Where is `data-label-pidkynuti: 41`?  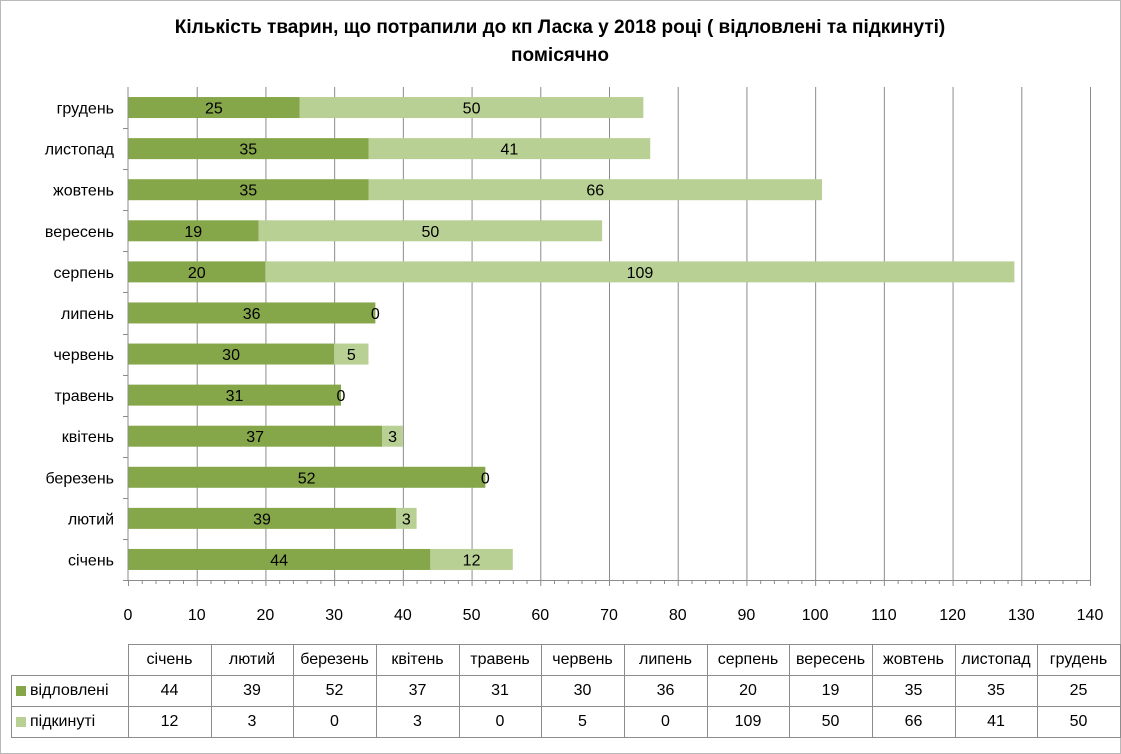 data-label-pidkynuti: 41 is located at coordinates (509, 150).